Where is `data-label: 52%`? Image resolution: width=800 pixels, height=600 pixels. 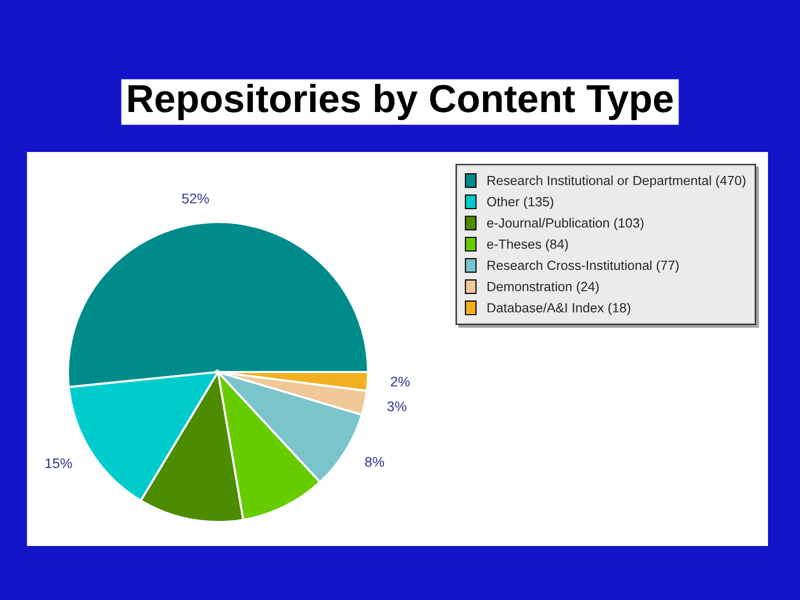
data-label: 52% is located at coordinates (195, 199).